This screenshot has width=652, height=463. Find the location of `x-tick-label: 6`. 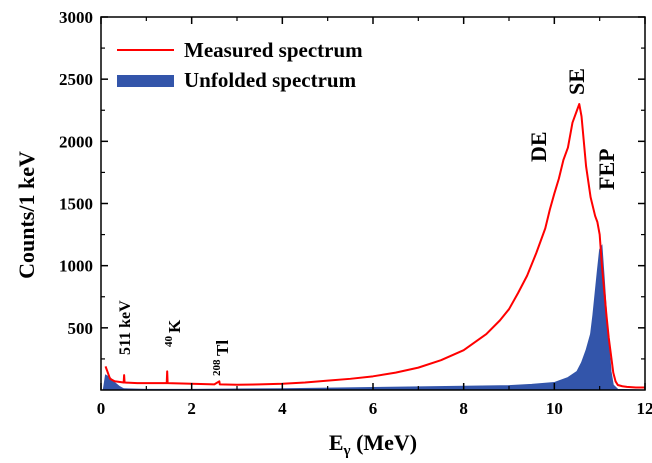

x-tick-label: 6 is located at coordinates (373, 408).